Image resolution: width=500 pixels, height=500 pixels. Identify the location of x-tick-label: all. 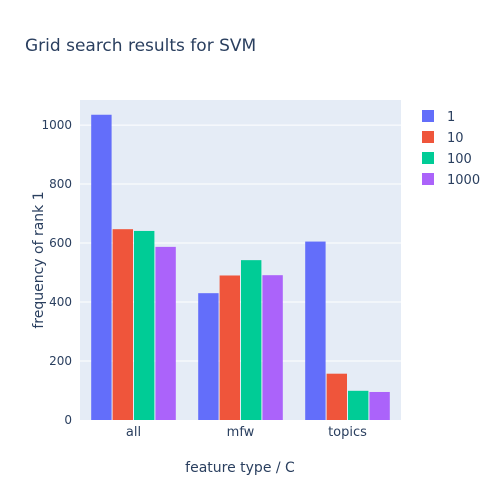
(133, 432).